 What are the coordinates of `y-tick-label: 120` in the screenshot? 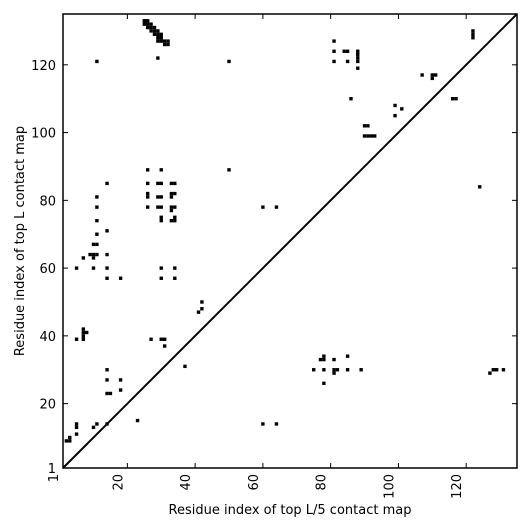 It's located at (43, 66).